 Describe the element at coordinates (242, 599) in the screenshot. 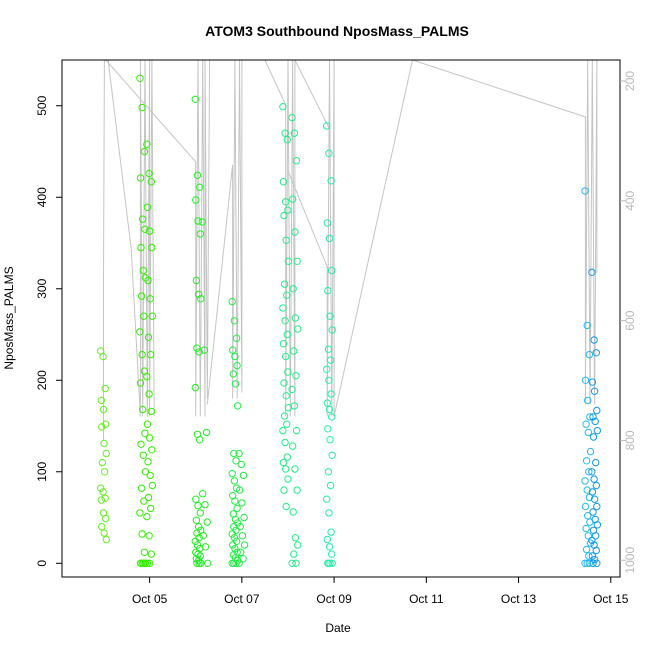

I see `x-tick-label: Oct 07` at that location.